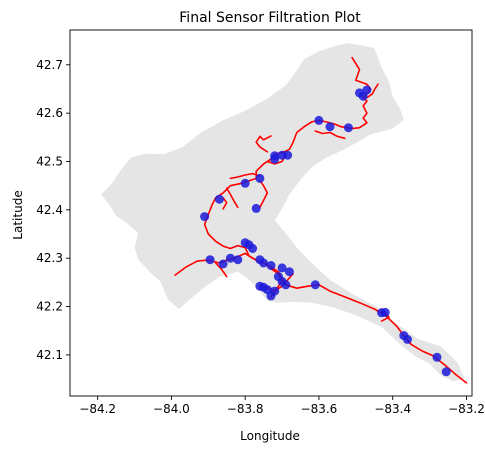  Describe the element at coordinates (245, 409) in the screenshot. I see `x-tick-label-2: −83.8` at that location.